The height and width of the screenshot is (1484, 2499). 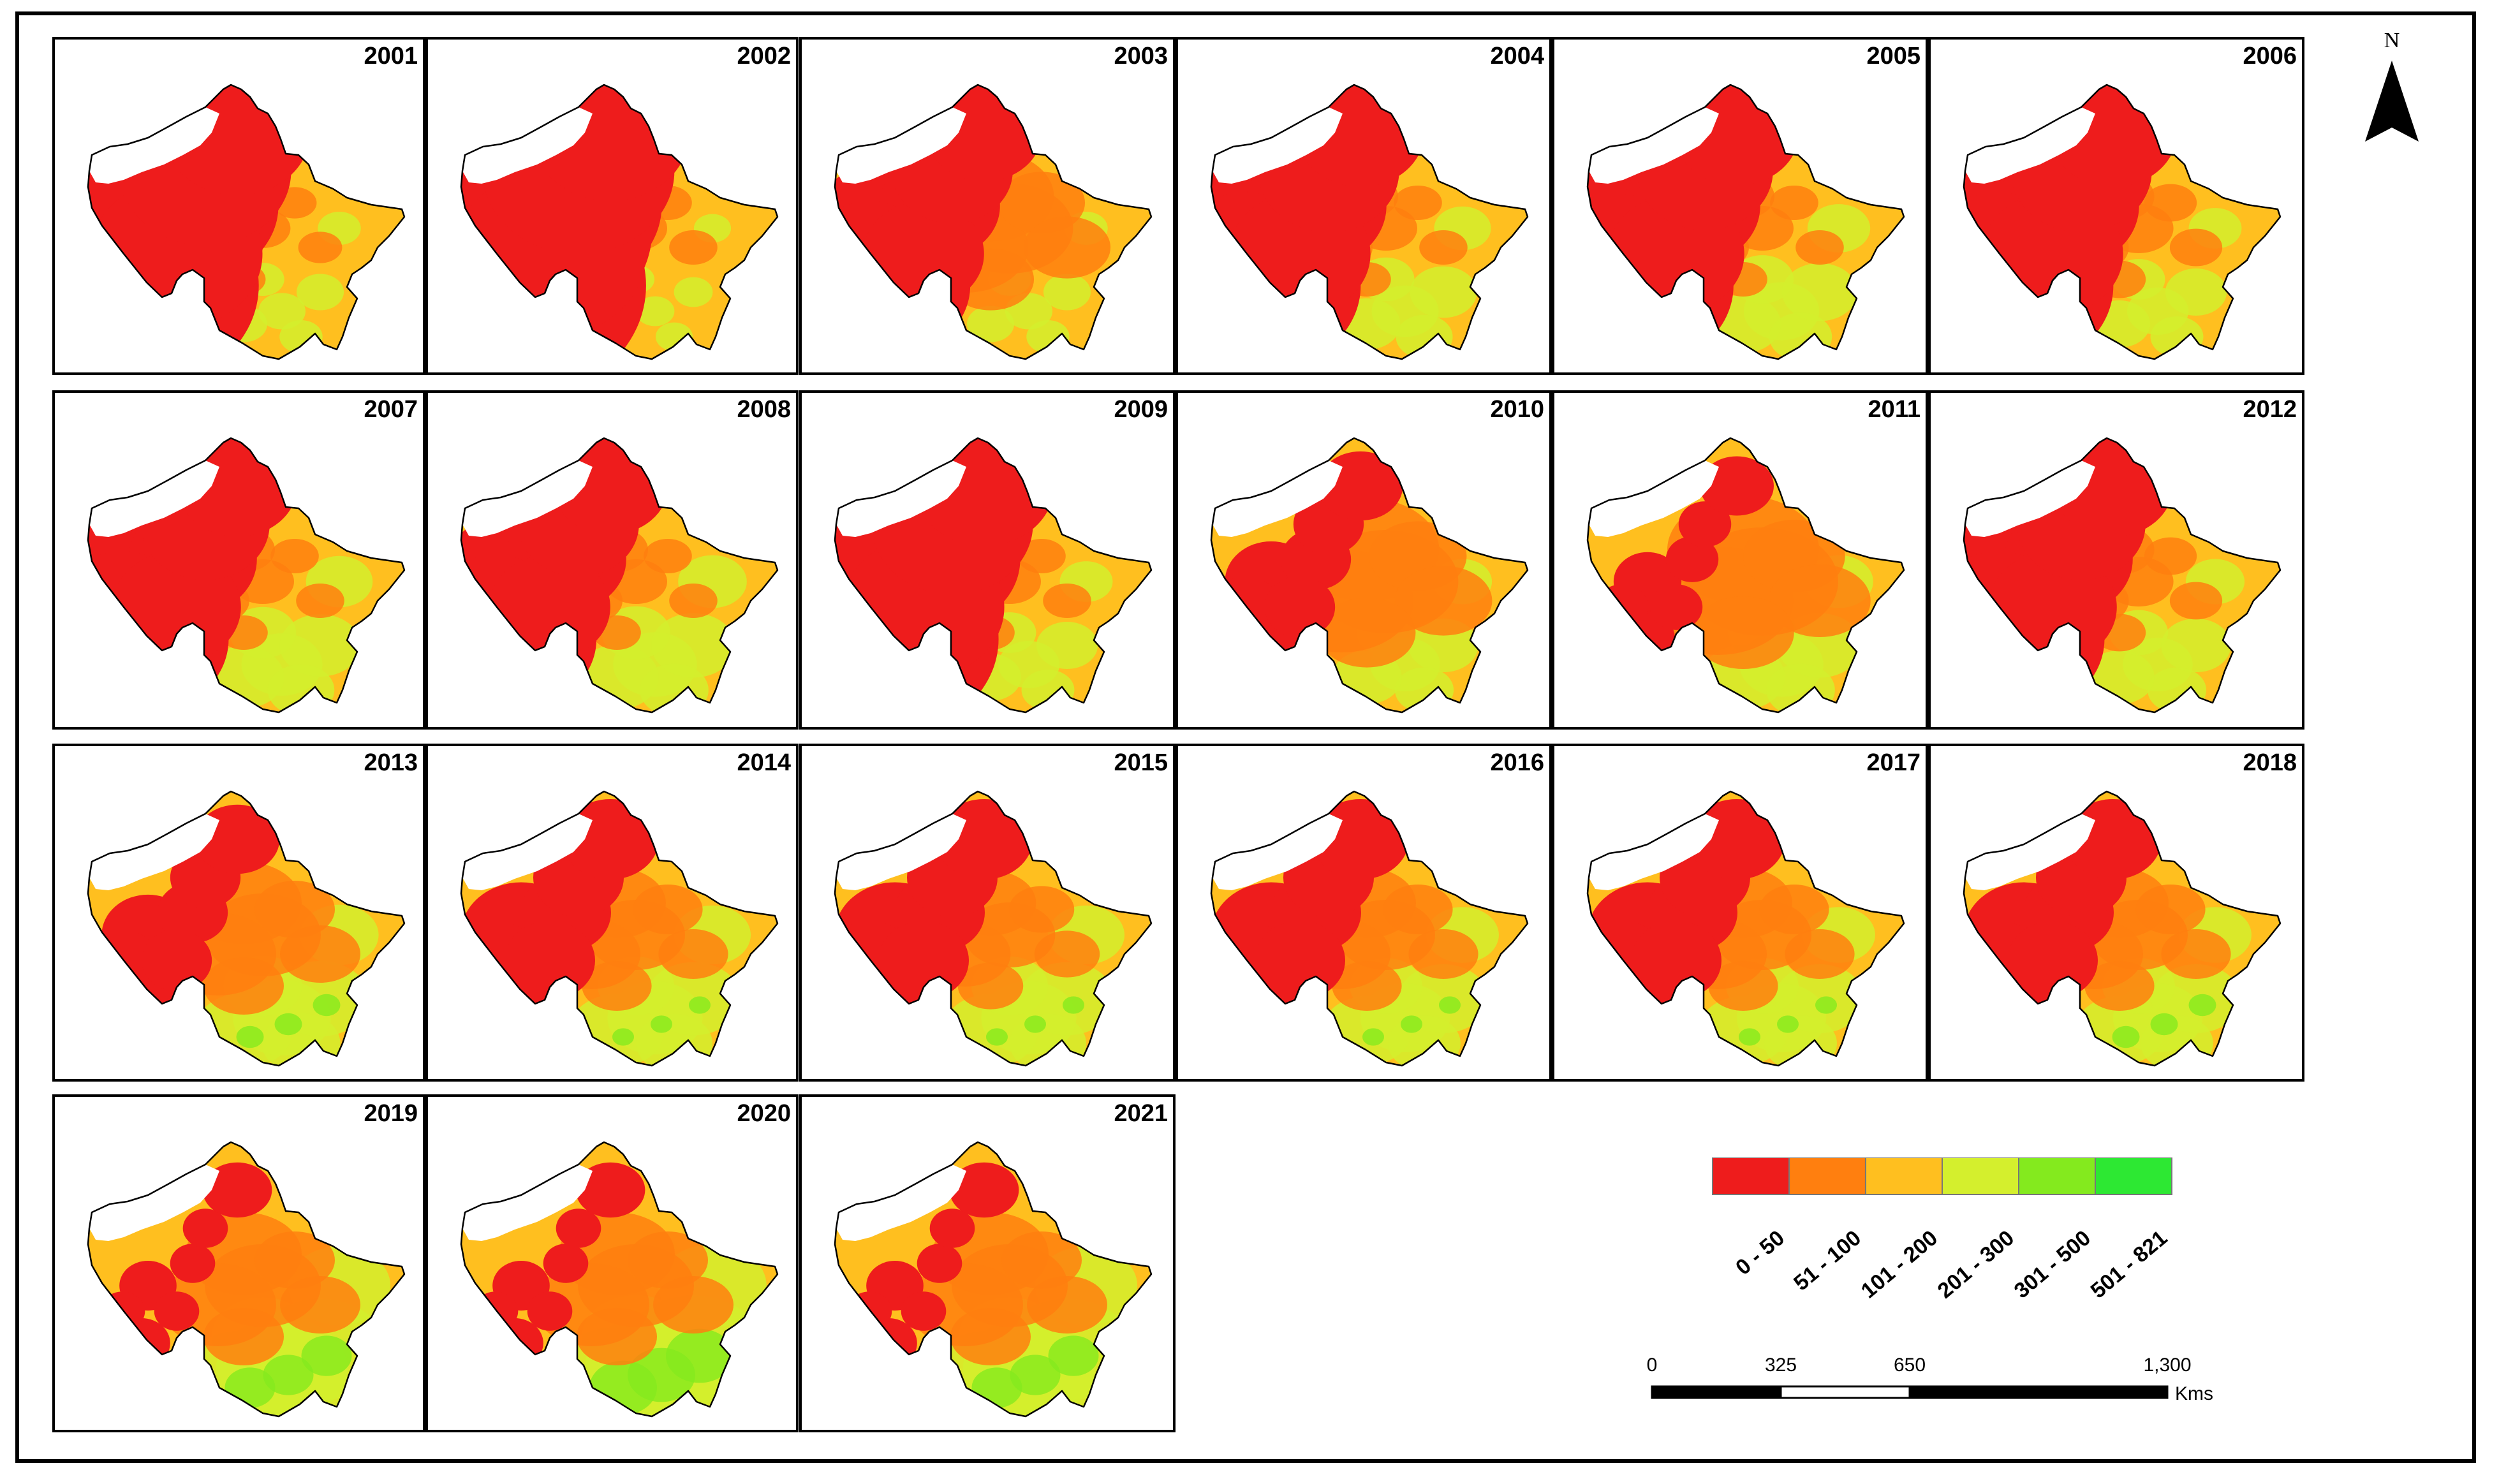 I want to click on map-panel-2002: 2002, so click(x=612, y=206).